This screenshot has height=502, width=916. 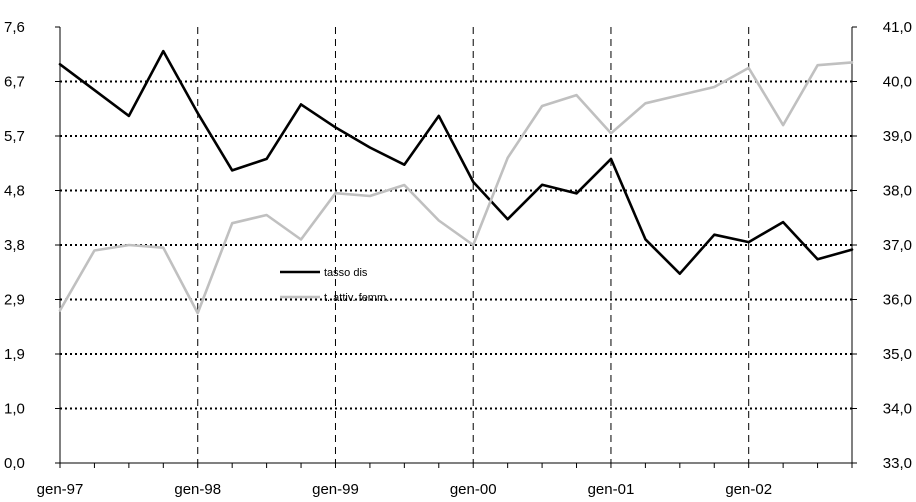 What do you see at coordinates (14, 82) in the screenshot?
I see `left-tick-label: 6,7` at bounding box center [14, 82].